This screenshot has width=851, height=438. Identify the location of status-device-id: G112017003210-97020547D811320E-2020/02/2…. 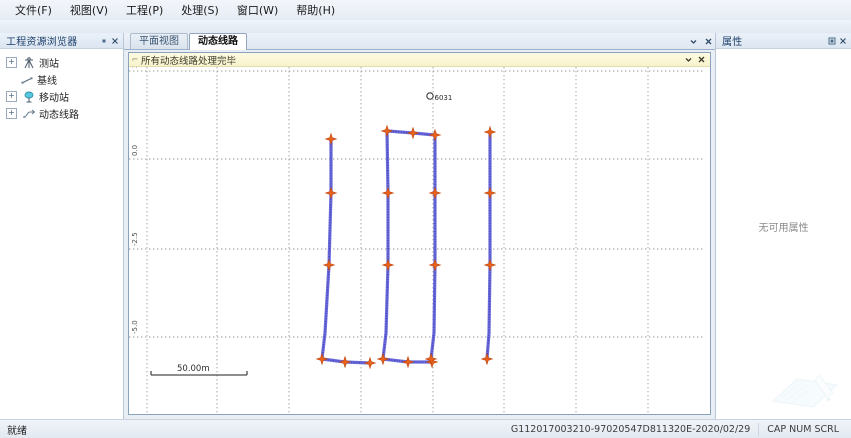
(630, 429).